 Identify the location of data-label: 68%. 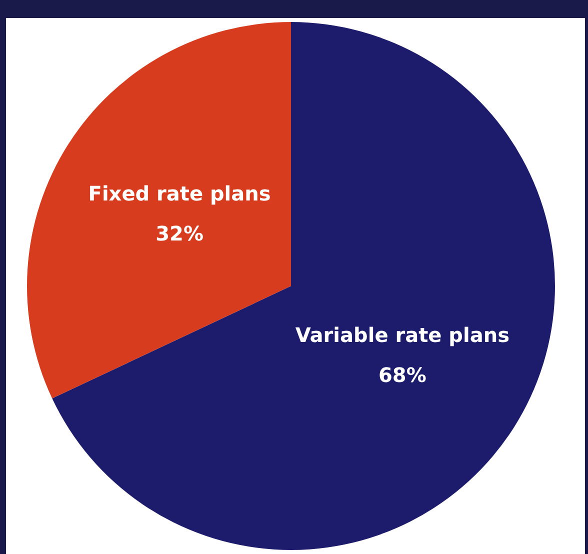
(402, 374).